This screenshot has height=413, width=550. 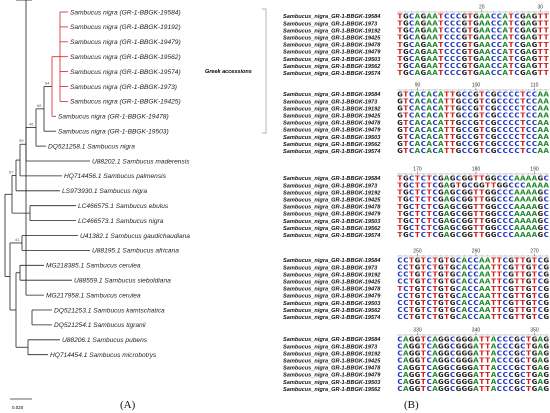 What do you see at coordinates (109, 310) in the screenshot?
I see `leaf-label: DQ521253.1 Sambucus kamtschatica` at bounding box center [109, 310].